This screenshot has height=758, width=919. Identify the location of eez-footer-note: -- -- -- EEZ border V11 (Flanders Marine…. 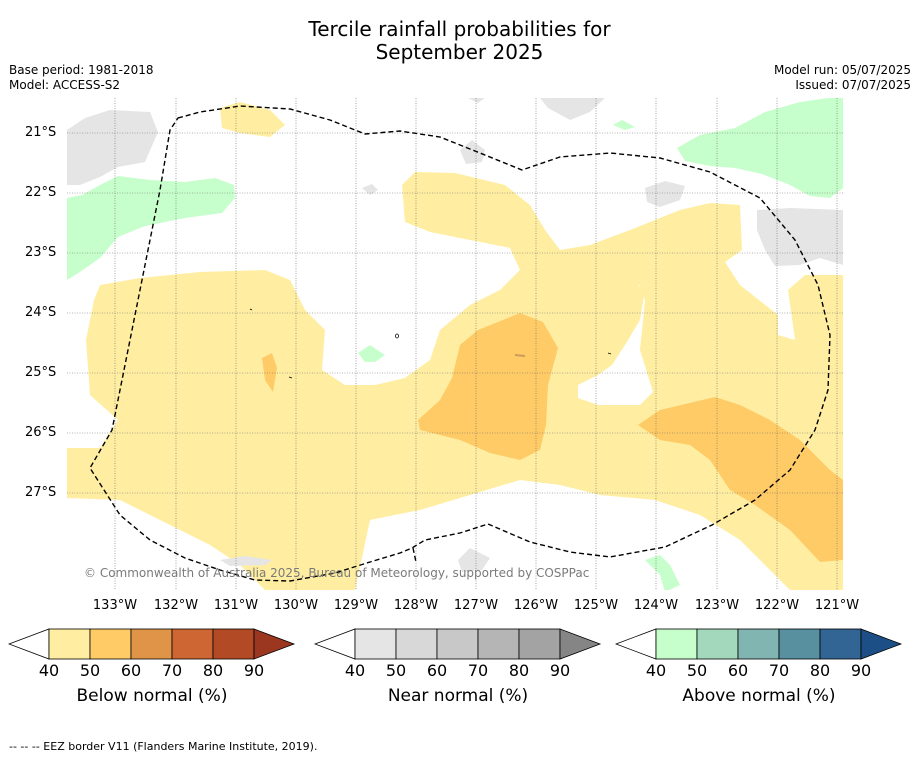
(163, 746).